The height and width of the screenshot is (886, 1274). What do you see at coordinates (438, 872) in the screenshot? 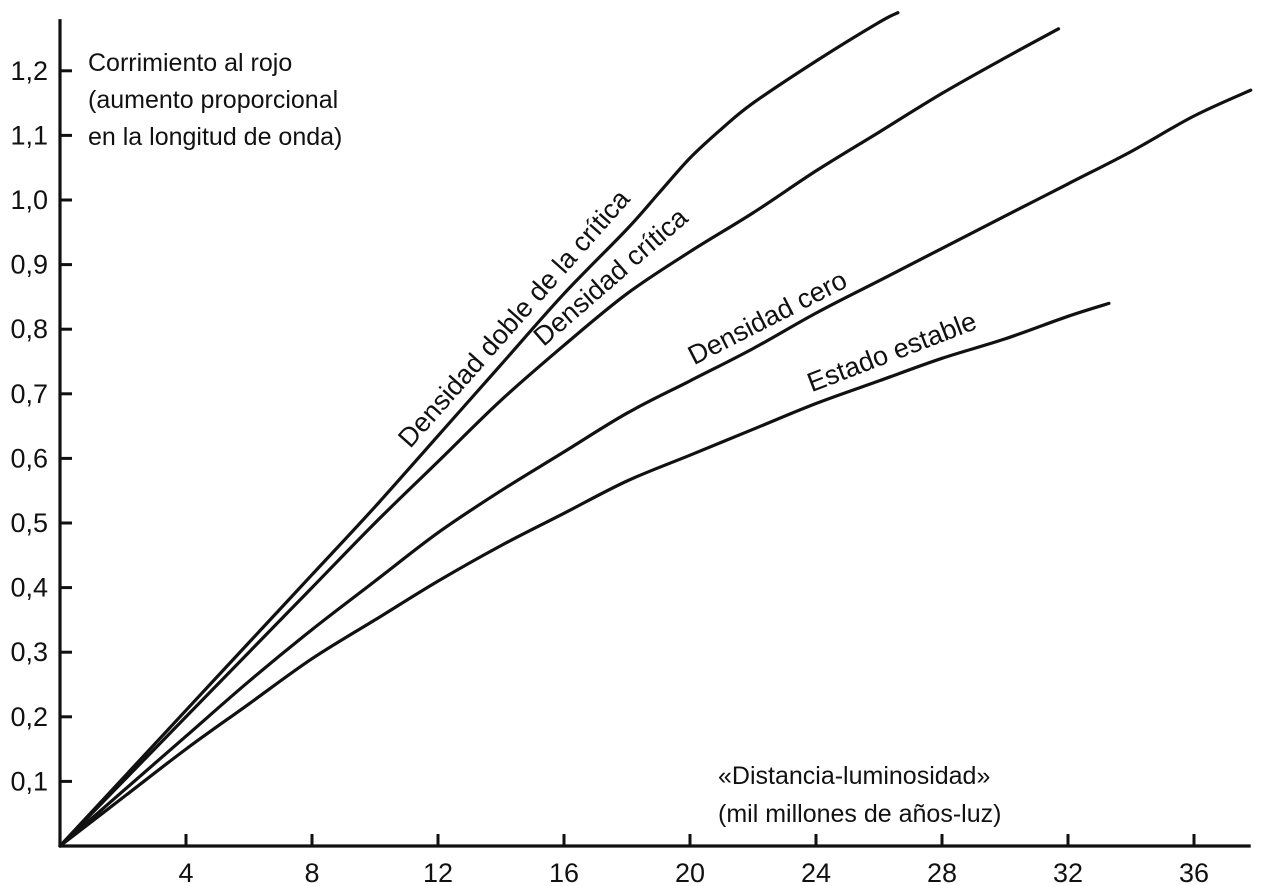
I see `x-tick-label: 12` at bounding box center [438, 872].